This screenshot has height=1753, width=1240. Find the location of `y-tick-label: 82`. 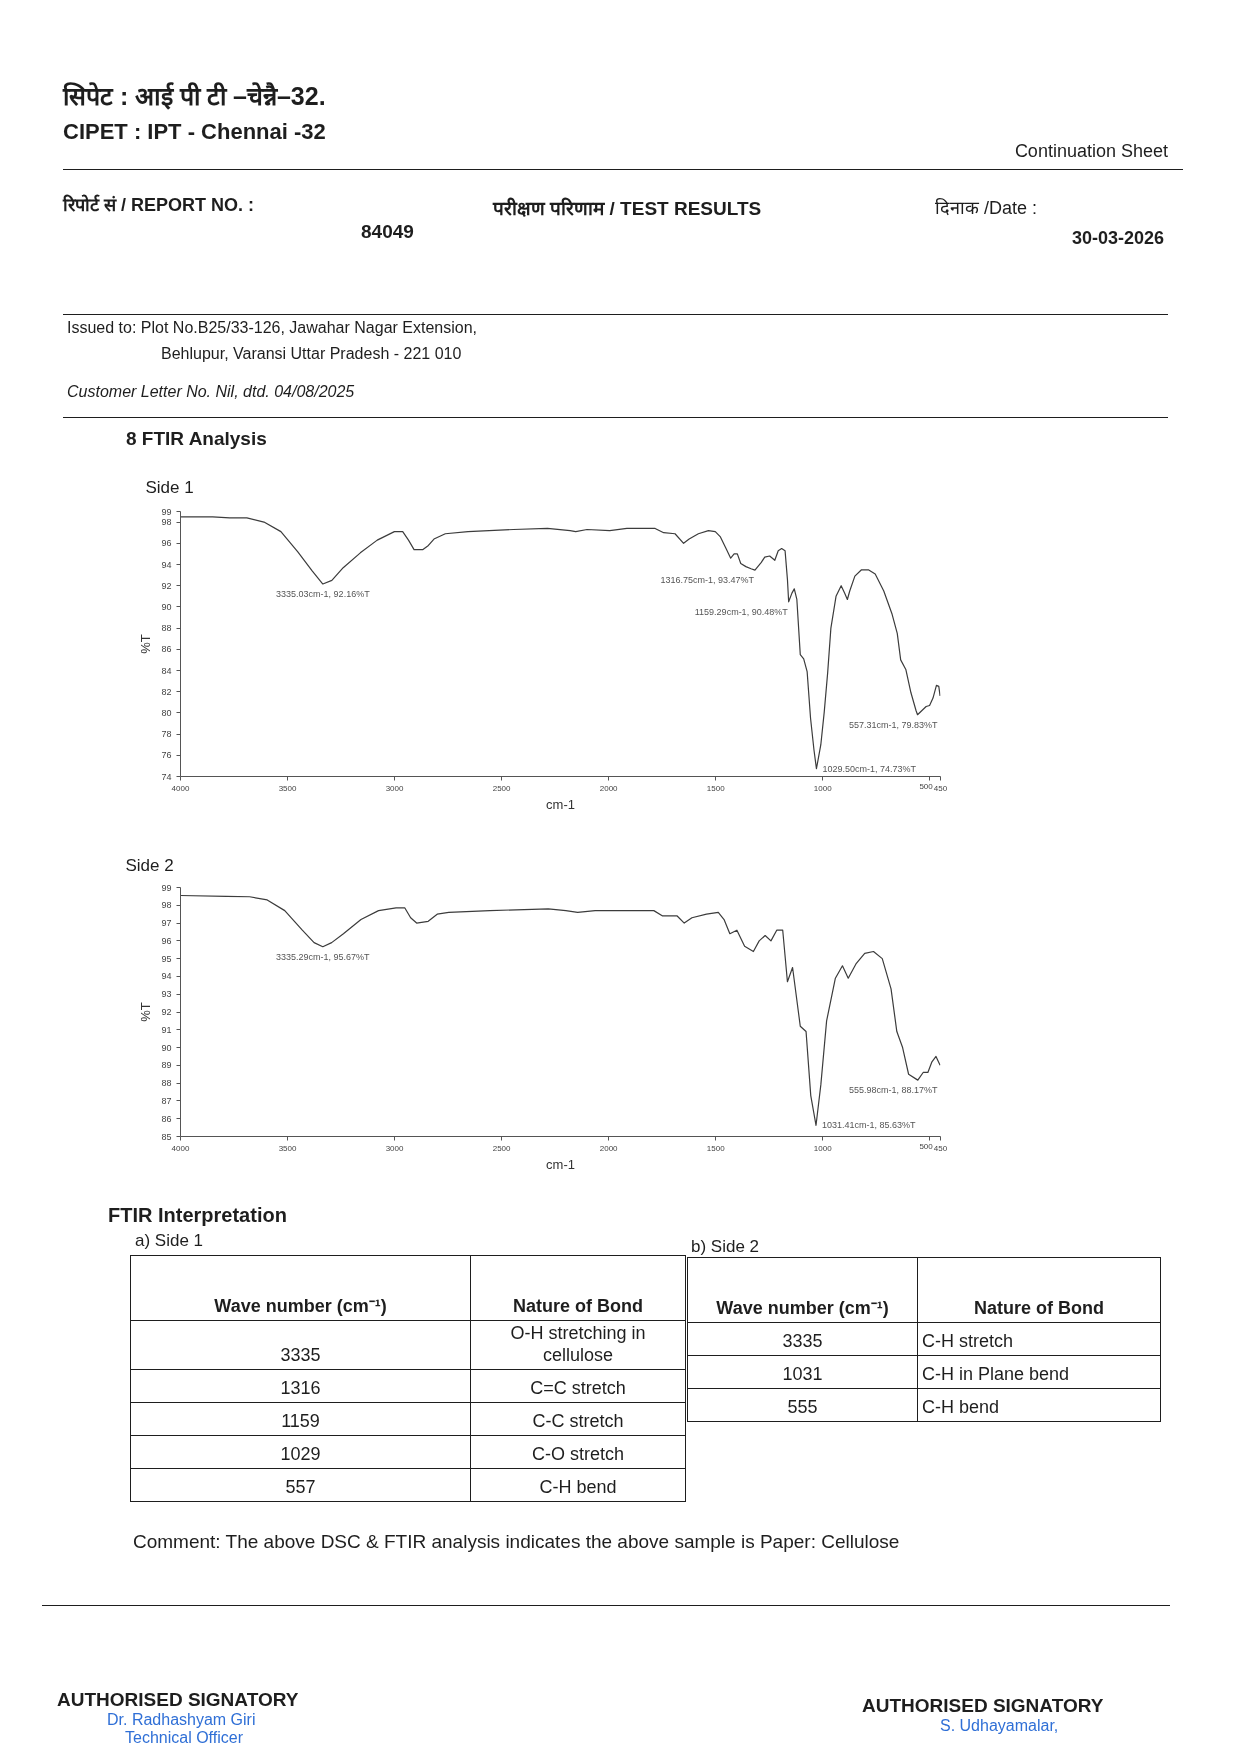

y-tick-label: 82 is located at coordinates (166, 691).